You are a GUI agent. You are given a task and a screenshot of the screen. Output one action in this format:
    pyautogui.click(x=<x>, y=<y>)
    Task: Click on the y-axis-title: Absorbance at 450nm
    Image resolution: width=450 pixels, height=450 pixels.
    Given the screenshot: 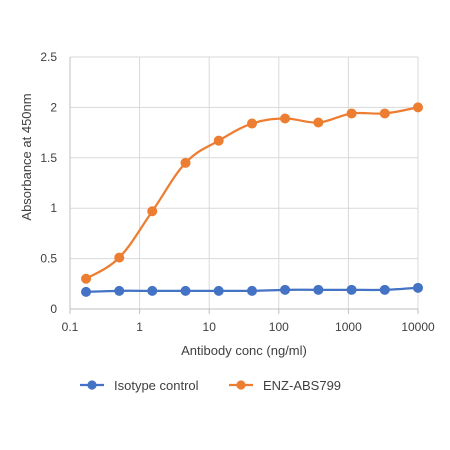 What is the action you would take?
    pyautogui.click(x=26, y=156)
    